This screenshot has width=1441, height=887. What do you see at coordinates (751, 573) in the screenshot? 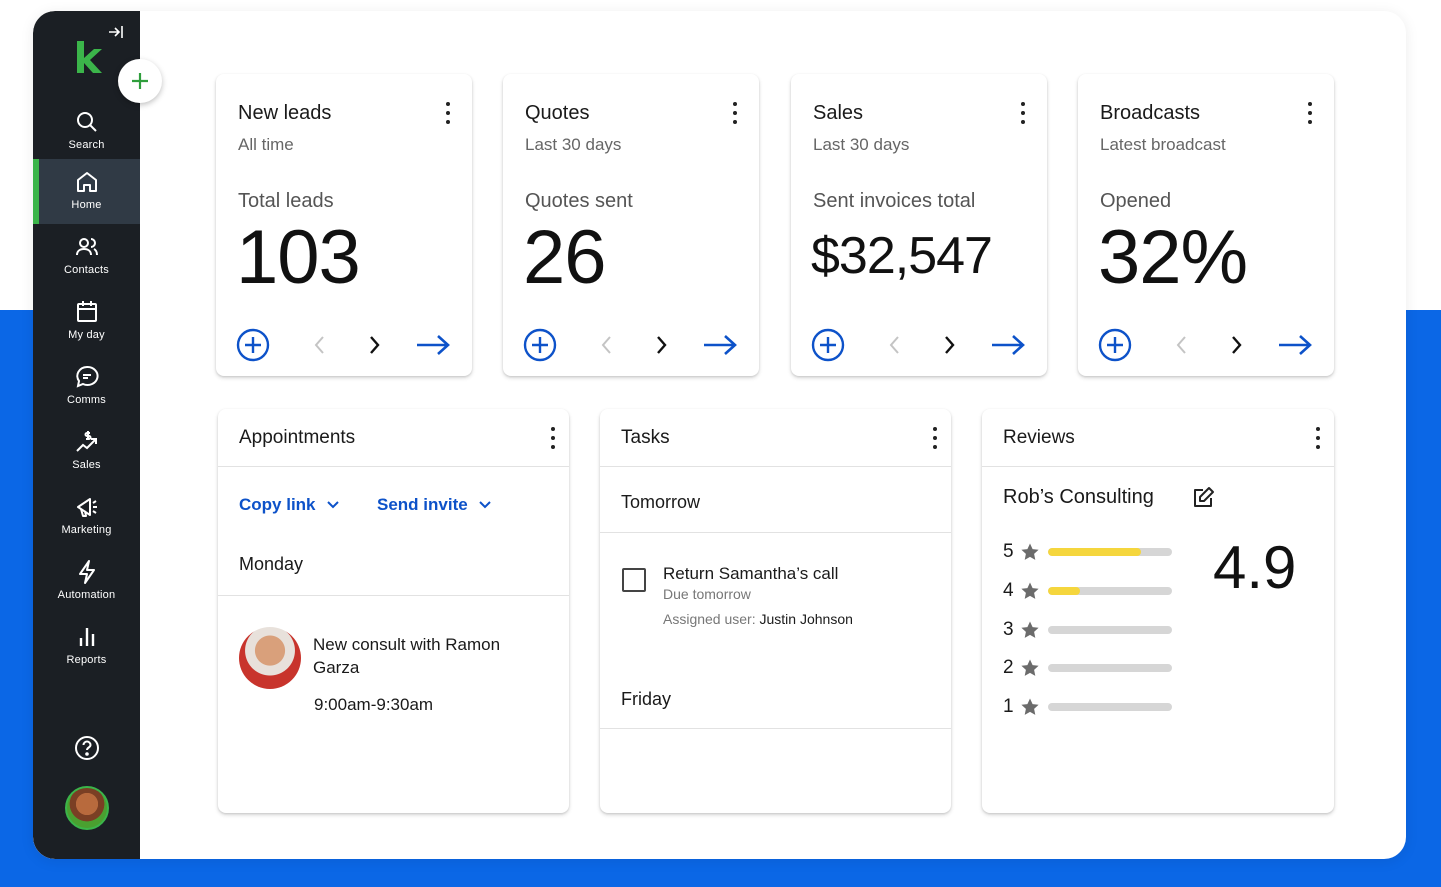
I see `task-title: Return Samantha’s call` at bounding box center [751, 573].